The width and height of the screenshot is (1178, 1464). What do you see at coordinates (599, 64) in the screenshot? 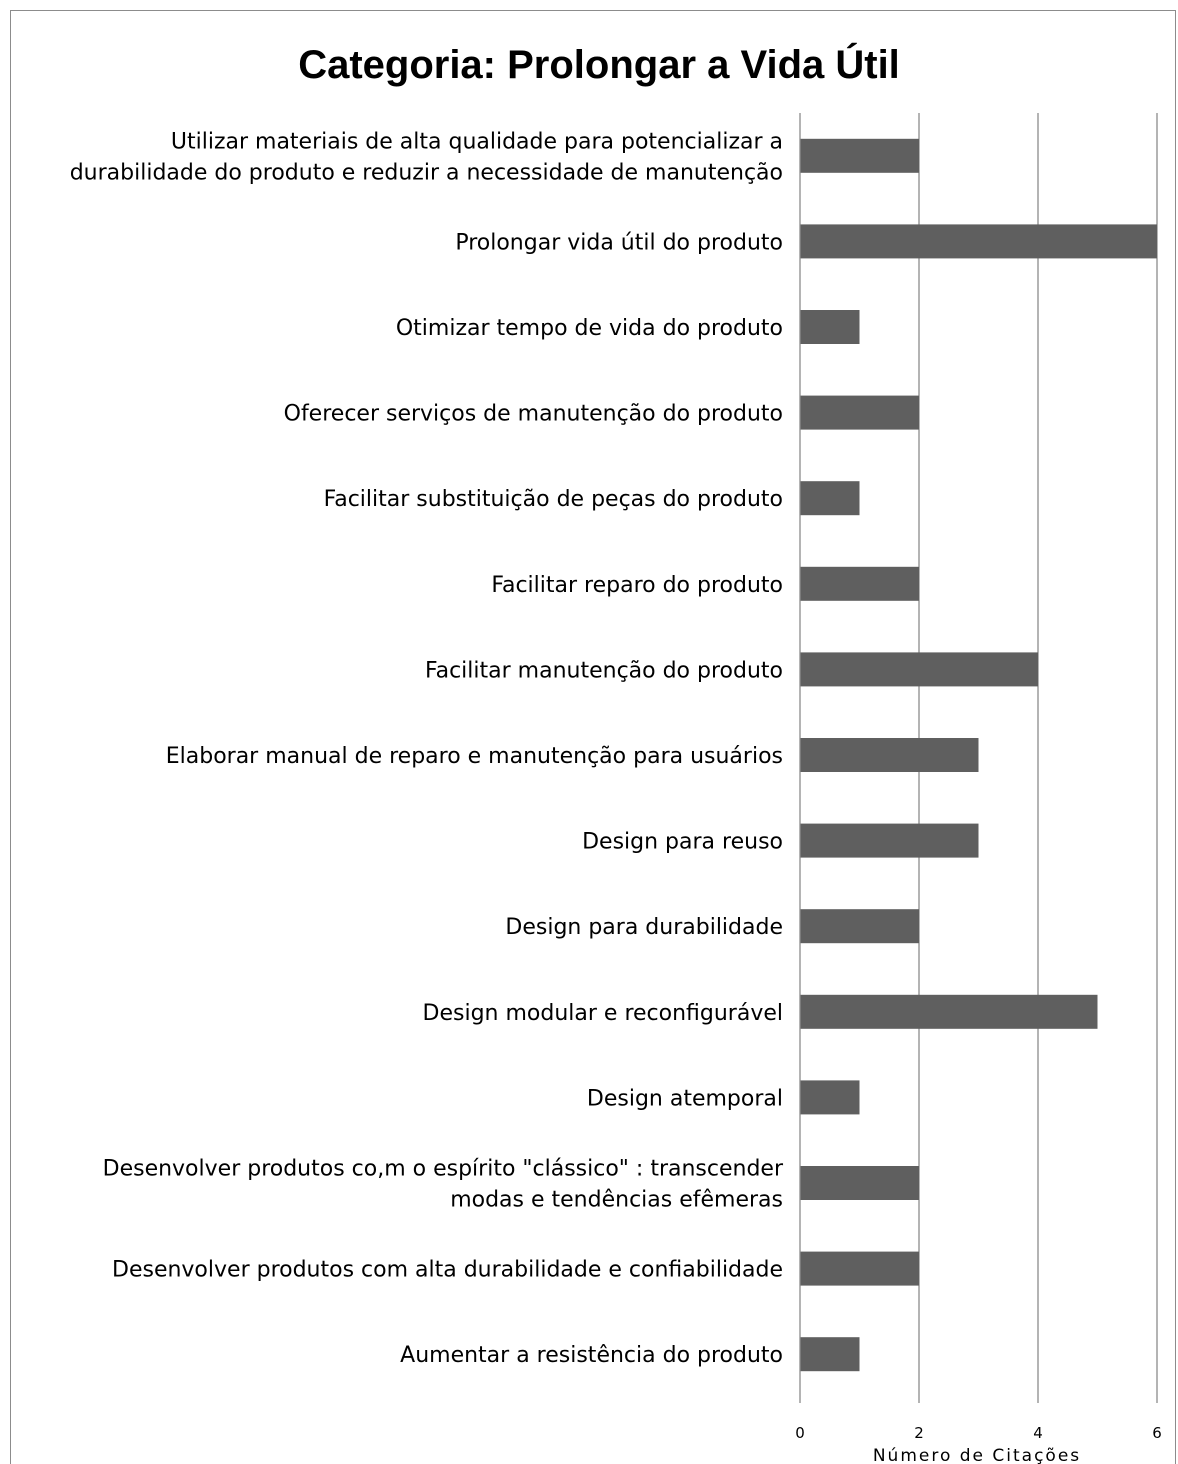
I see `chart-title: Categoria: Prolongar a Vida Útil` at bounding box center [599, 64].